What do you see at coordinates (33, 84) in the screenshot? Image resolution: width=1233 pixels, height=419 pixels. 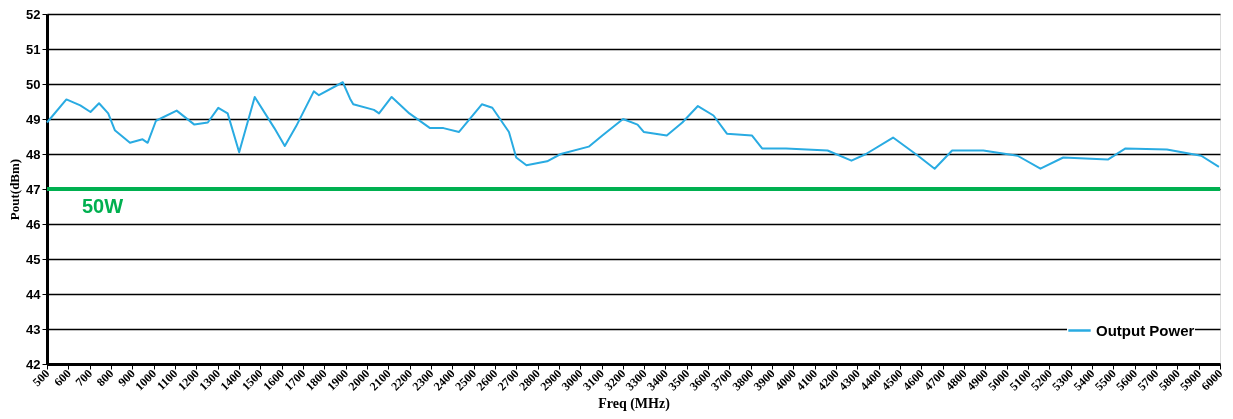 I see `y-tick-label: 50` at bounding box center [33, 84].